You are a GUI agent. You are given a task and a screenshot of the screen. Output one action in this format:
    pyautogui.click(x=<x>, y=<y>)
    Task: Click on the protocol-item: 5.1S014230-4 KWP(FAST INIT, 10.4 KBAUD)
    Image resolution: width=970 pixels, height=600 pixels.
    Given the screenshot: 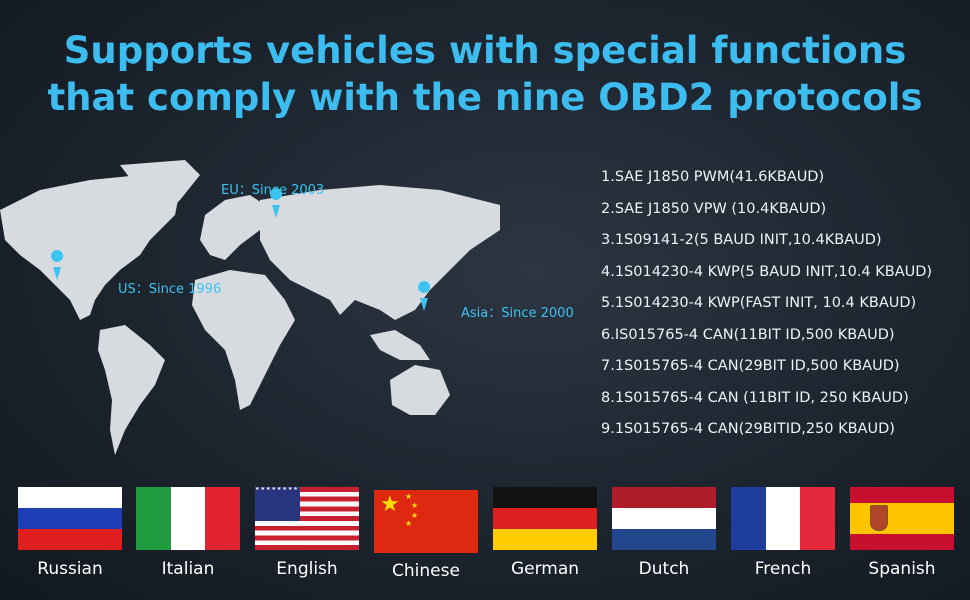 What is the action you would take?
    pyautogui.click(x=759, y=303)
    